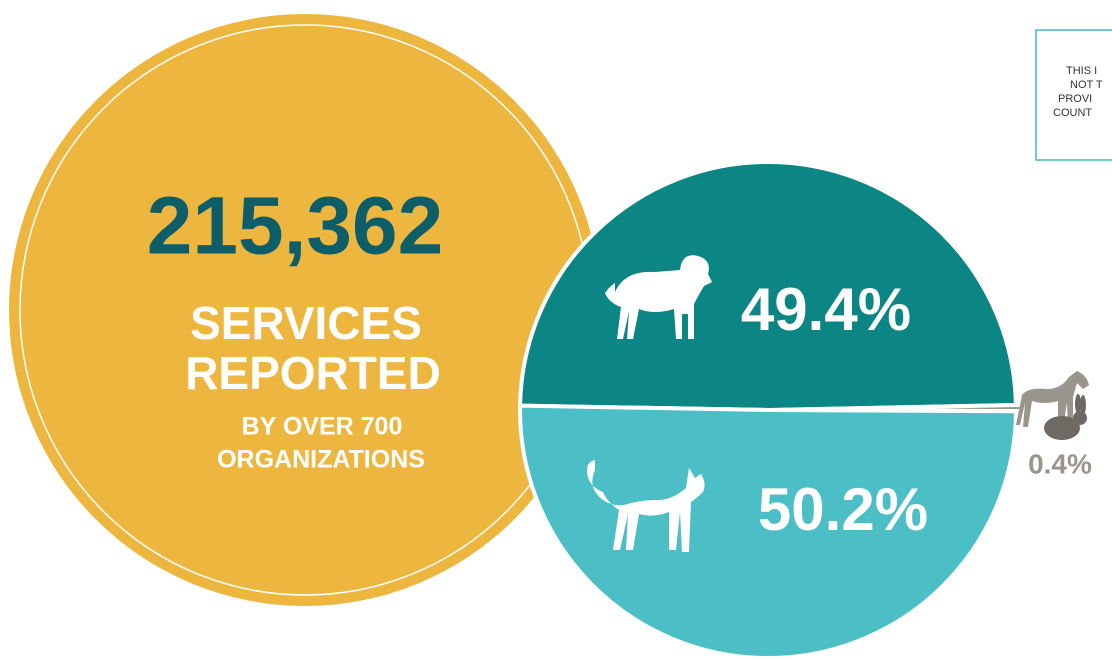 Image resolution: width=1112 pixels, height=659 pixels. What do you see at coordinates (1081, 71) in the screenshot?
I see `note-line: THIS I` at bounding box center [1081, 71].